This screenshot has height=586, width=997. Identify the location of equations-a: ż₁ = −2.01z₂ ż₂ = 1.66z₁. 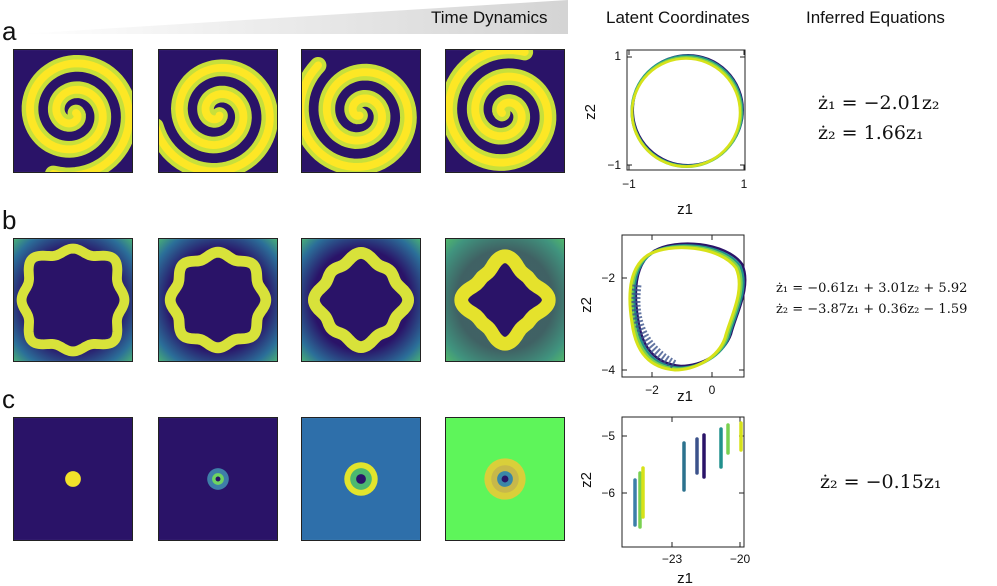
(878, 118).